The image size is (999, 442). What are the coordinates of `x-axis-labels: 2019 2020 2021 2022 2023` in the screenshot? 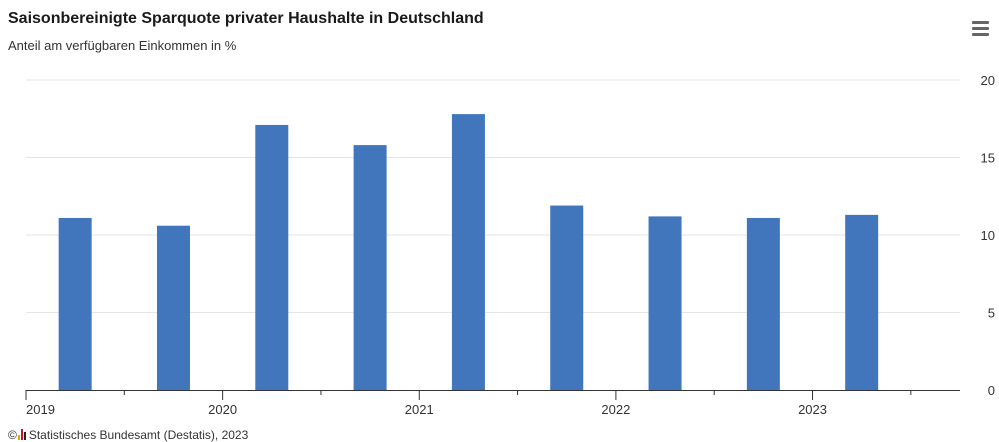 It's located at (426, 409).